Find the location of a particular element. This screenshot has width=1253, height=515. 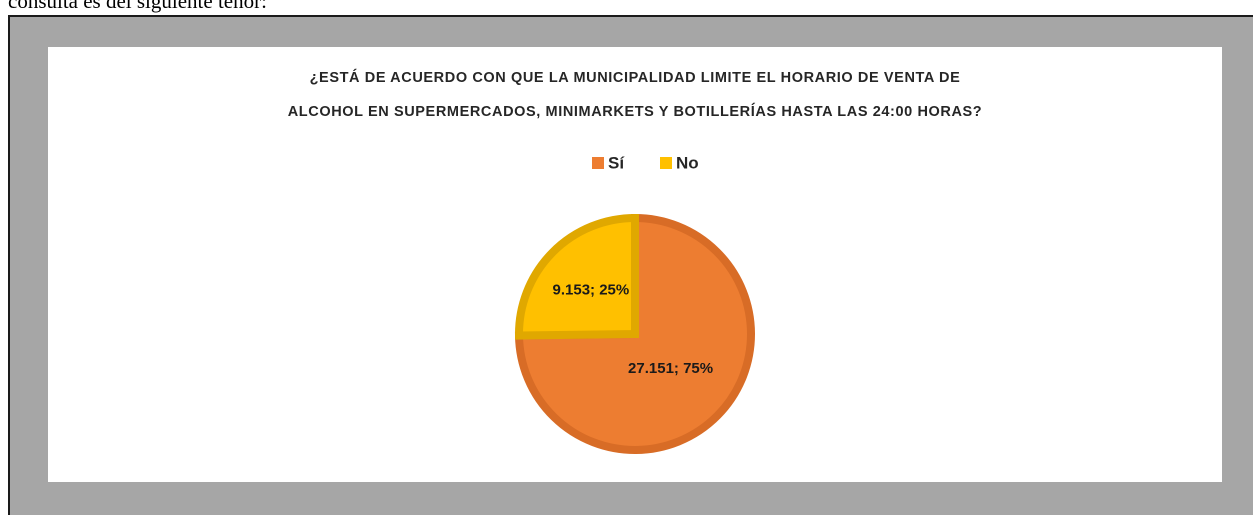

legend-label: Sí is located at coordinates (616, 162).